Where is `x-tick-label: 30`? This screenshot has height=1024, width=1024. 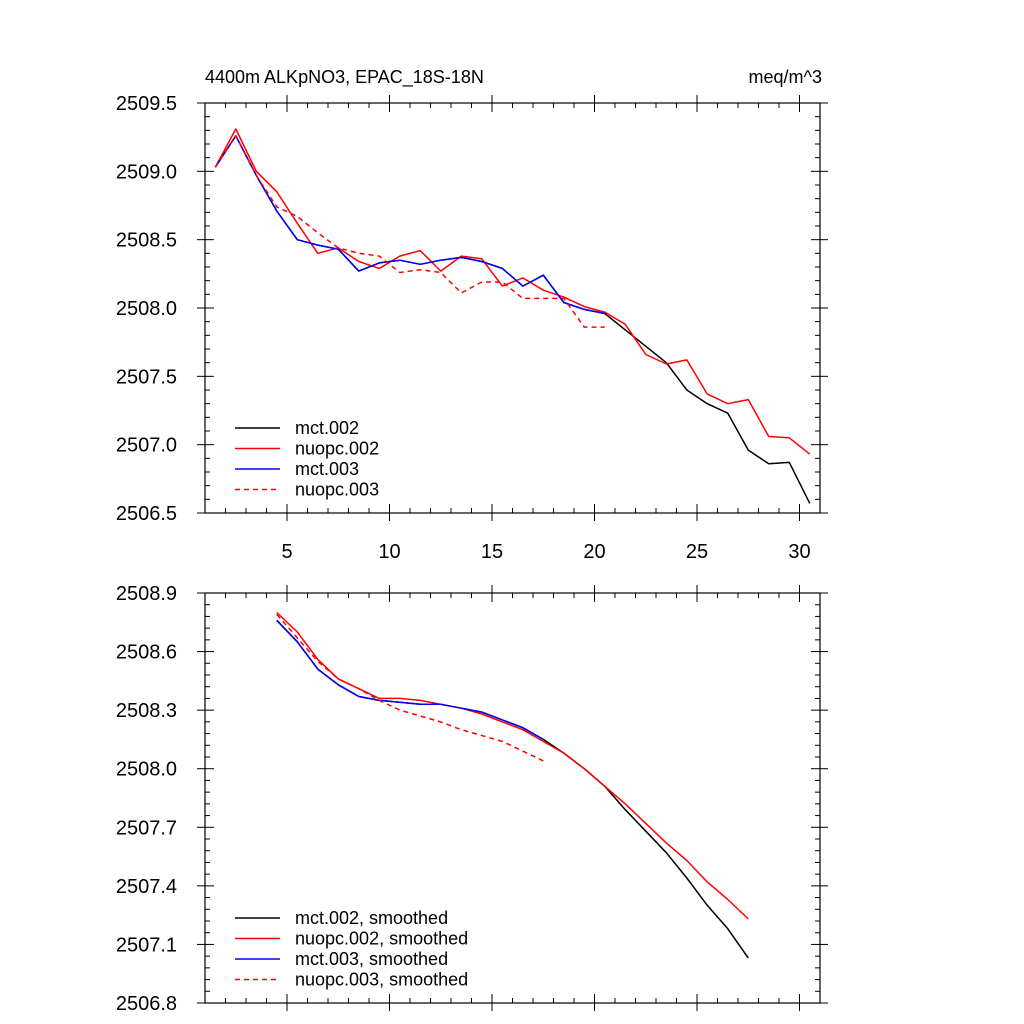
x-tick-label: 30 is located at coordinates (799, 552).